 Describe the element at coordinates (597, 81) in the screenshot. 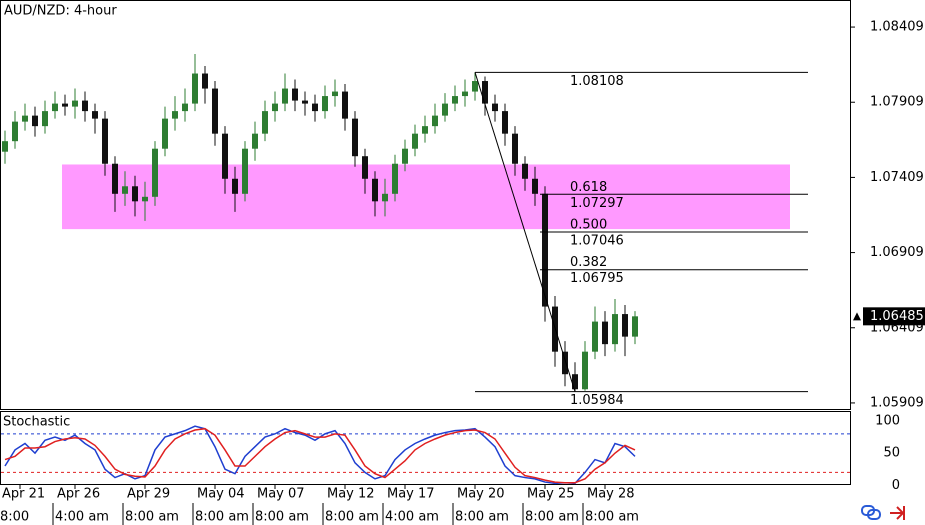

I see `fib-price: 1.08108` at that location.